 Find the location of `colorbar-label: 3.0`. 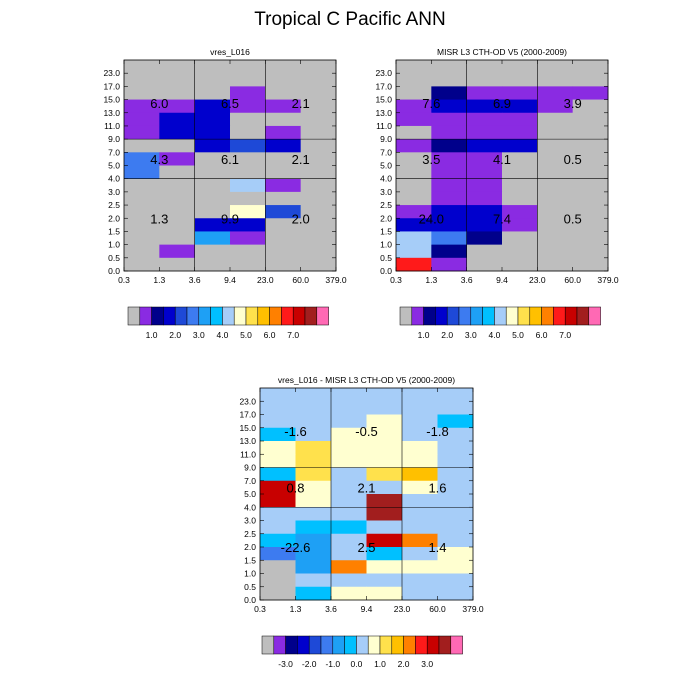

colorbar-label: 3.0 is located at coordinates (471, 335).